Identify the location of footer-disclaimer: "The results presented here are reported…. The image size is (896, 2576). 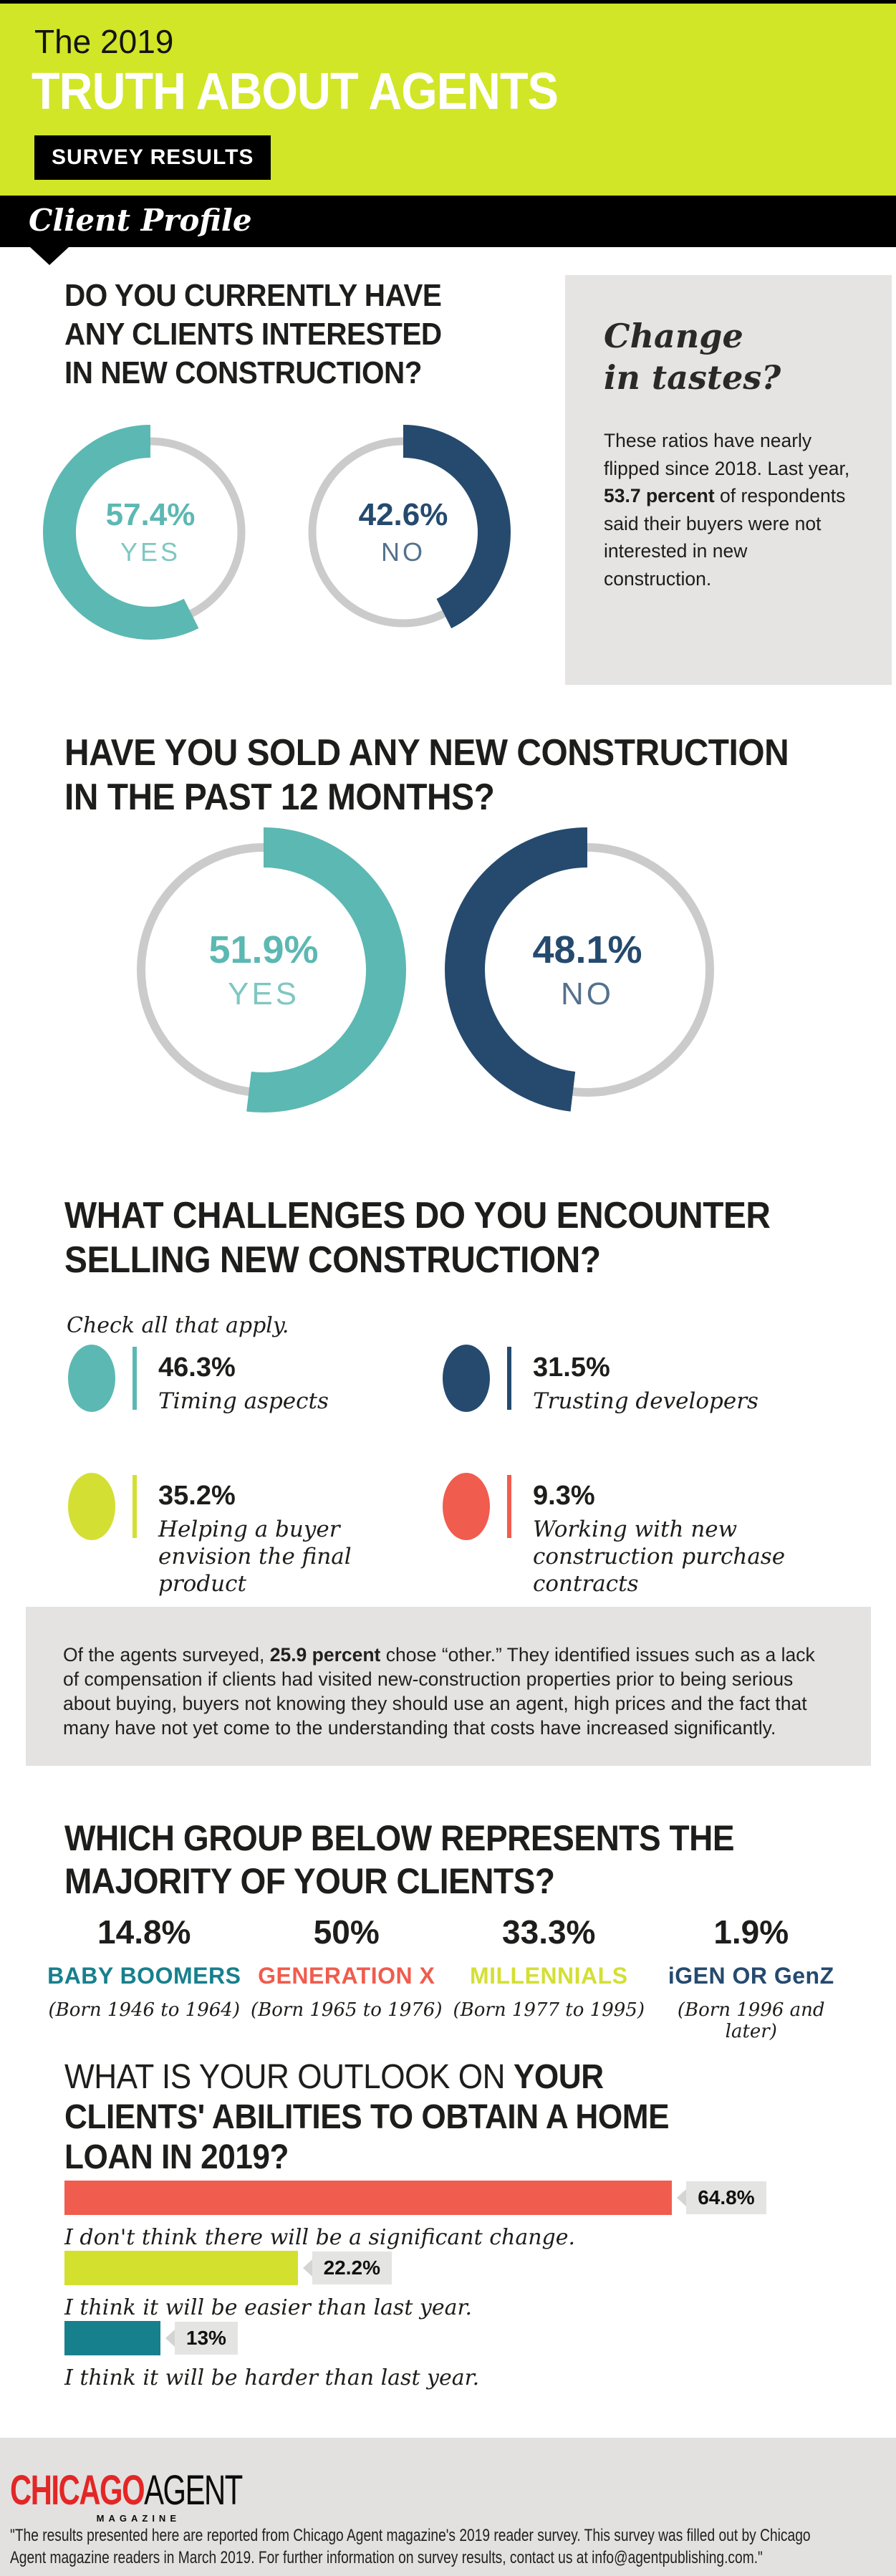
(411, 2546).